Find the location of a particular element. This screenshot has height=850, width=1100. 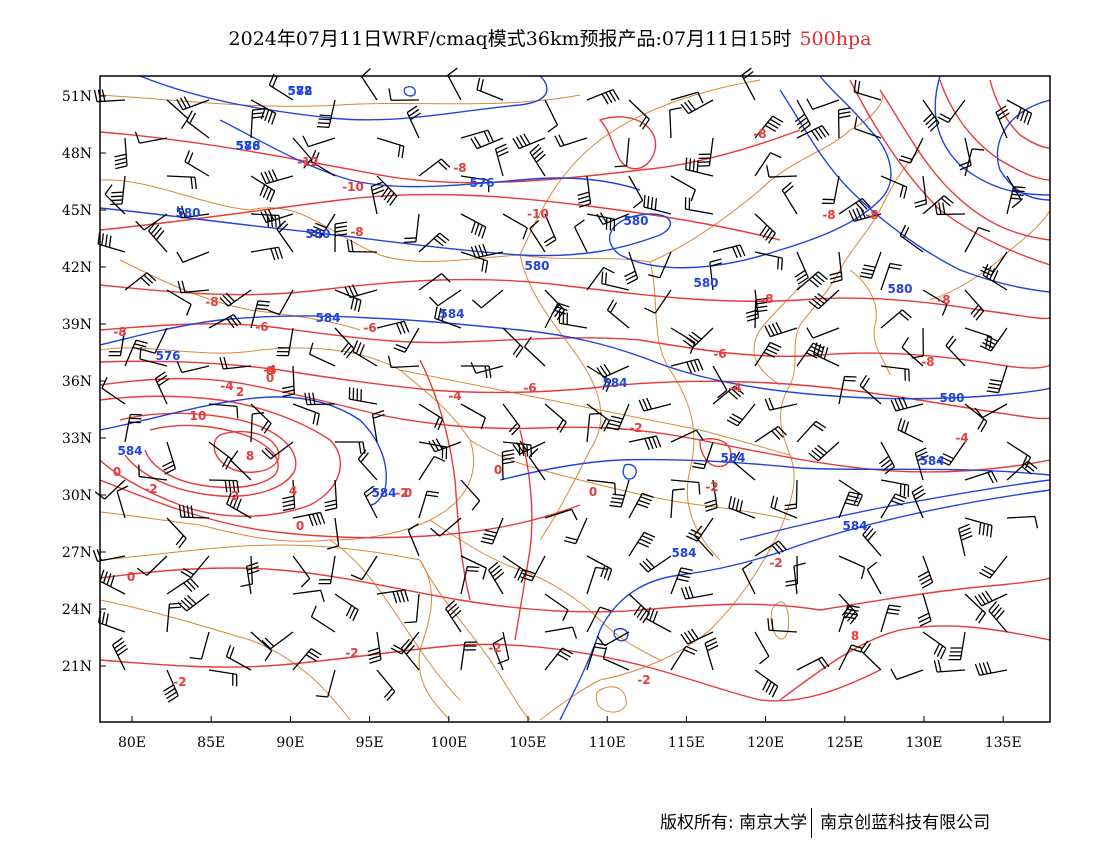

japan-coast is located at coordinates (989, 255).